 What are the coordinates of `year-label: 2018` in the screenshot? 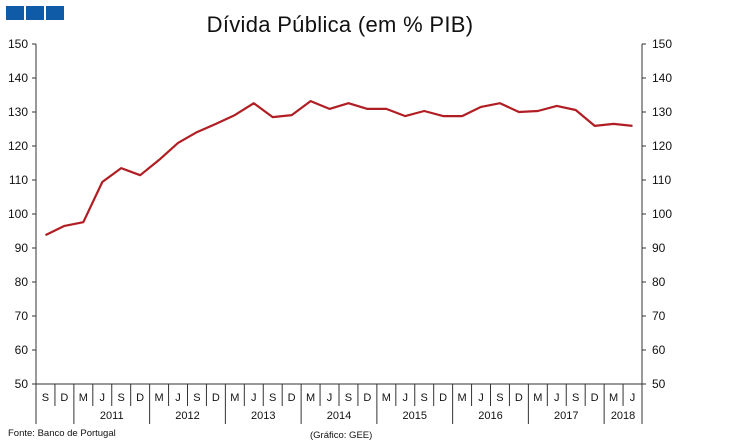 It's located at (623, 416).